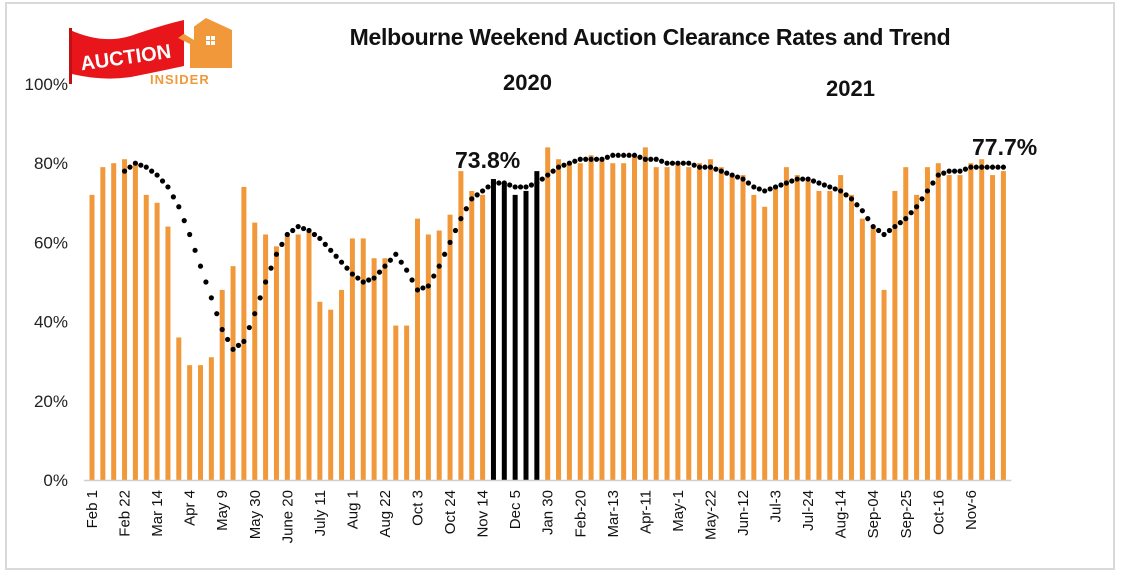 The width and height of the screenshot is (1122, 576). Describe the element at coordinates (938, 512) in the screenshot. I see `x-tick-label: Oct-16` at that location.